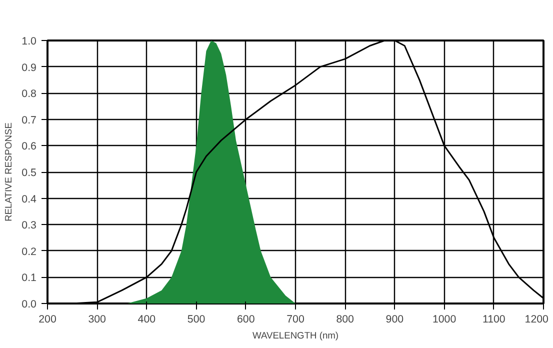 This screenshot has width=553, height=348. Describe the element at coordinates (47, 320) in the screenshot. I see `x-tick-label: 200` at that location.